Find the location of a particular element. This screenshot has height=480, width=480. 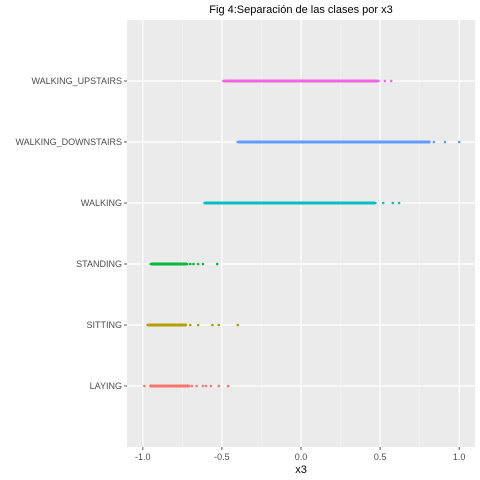

x-axis: -1.0 -0.5 0.0 0.5 1.0 is located at coordinates (300, 454).